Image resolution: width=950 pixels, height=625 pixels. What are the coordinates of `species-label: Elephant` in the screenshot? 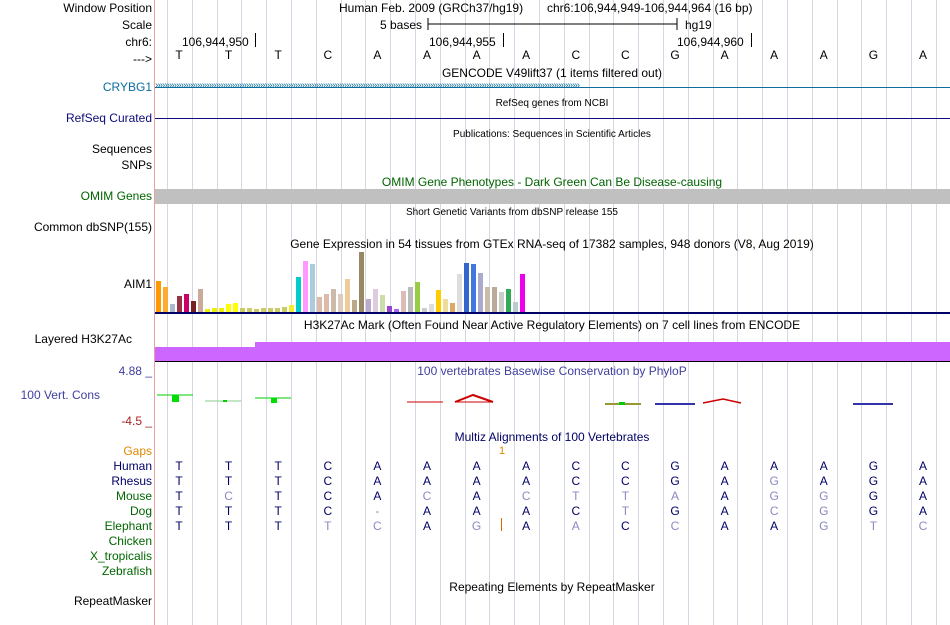 It's located at (128, 526).